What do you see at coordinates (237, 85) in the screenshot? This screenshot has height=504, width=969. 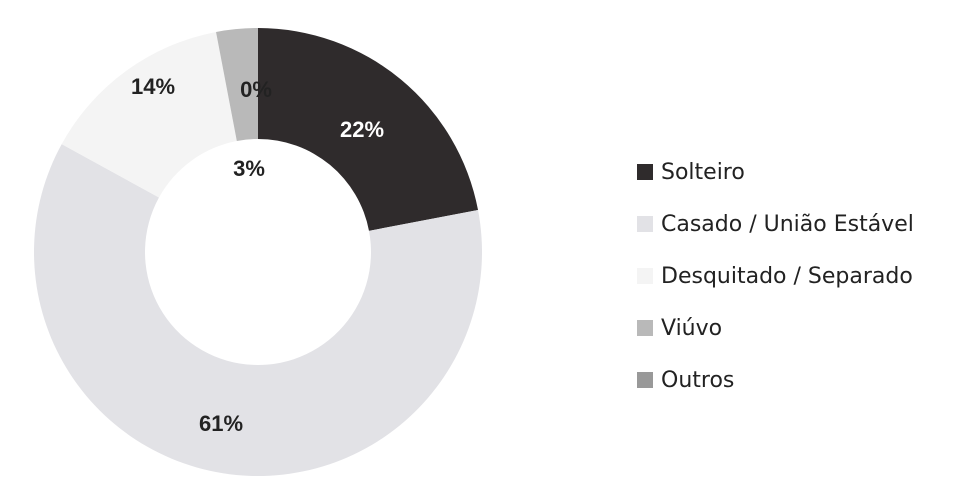 I see `slice-viuvo` at bounding box center [237, 85].